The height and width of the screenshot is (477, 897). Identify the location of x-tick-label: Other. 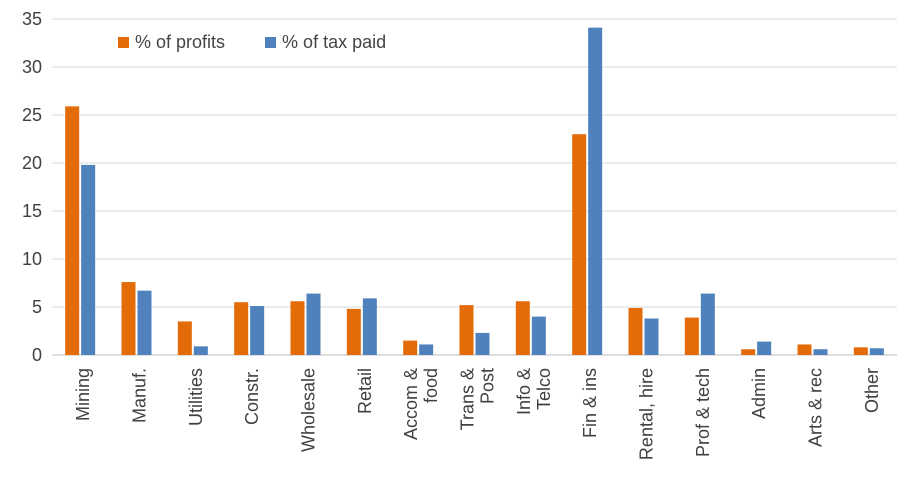
(872, 390).